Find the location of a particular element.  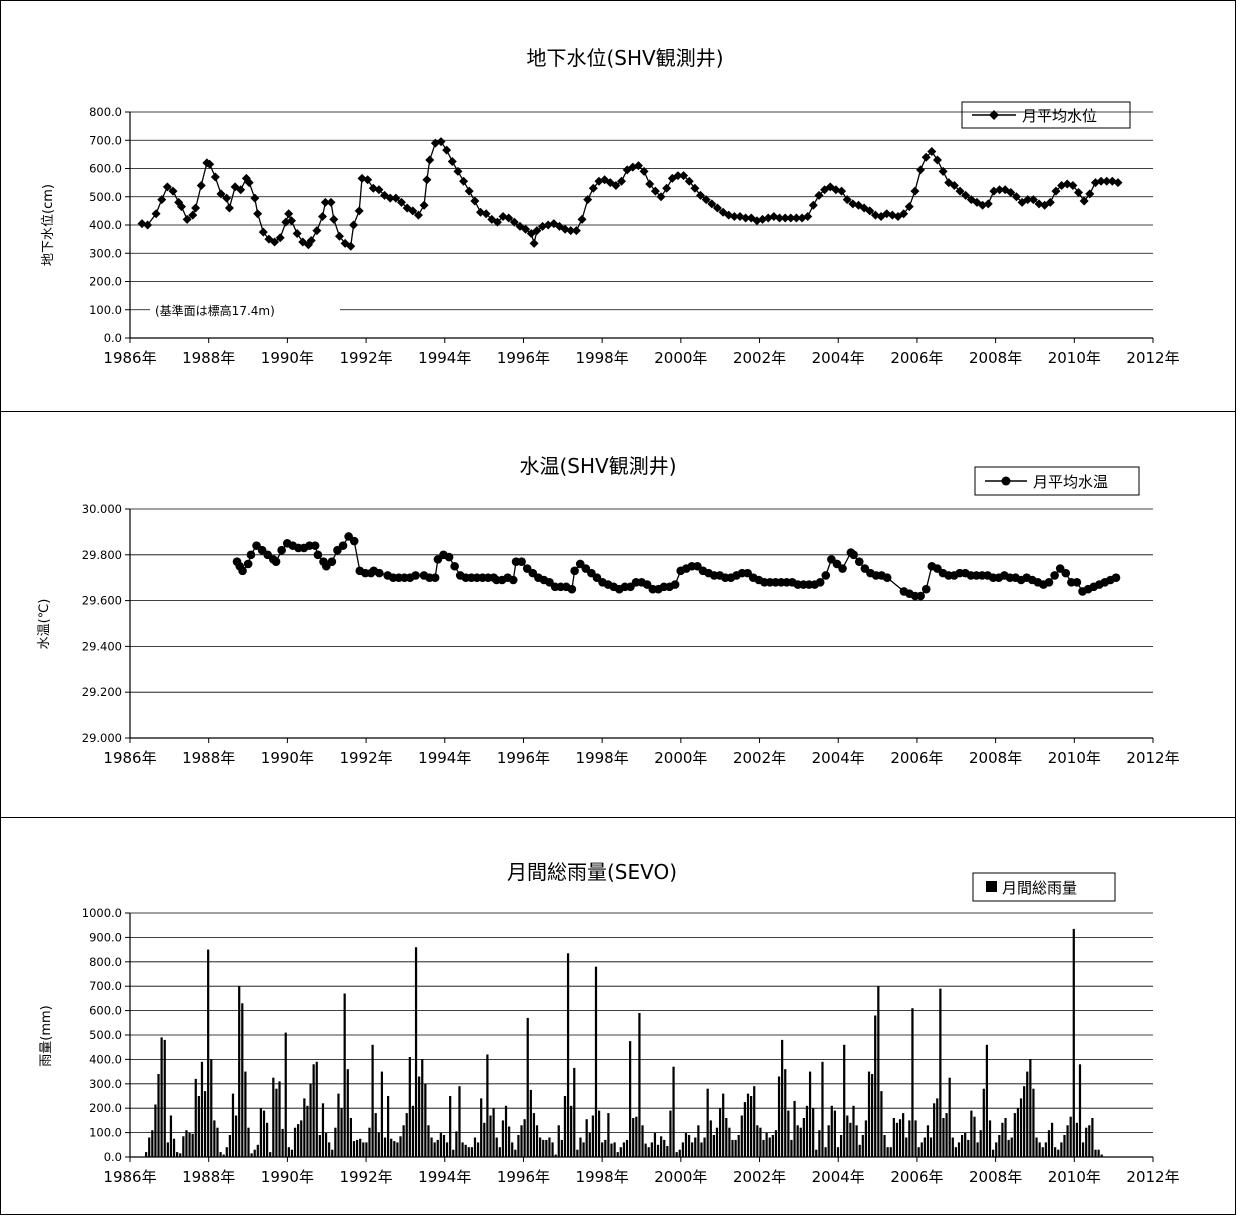

chart1-legend: 月平均水位 is located at coordinates (1046, 115).